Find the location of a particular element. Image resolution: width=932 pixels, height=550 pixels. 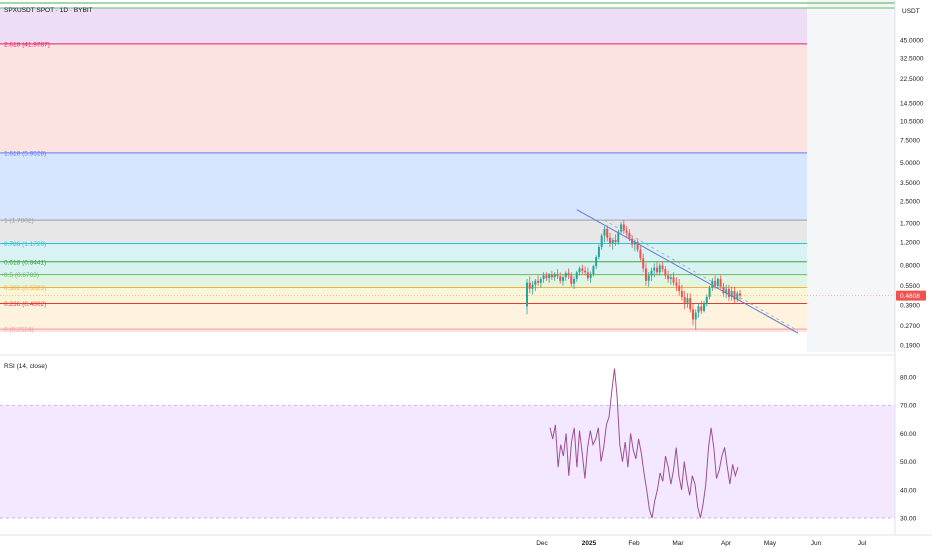

time-tick-label: Dec is located at coordinates (542, 543).